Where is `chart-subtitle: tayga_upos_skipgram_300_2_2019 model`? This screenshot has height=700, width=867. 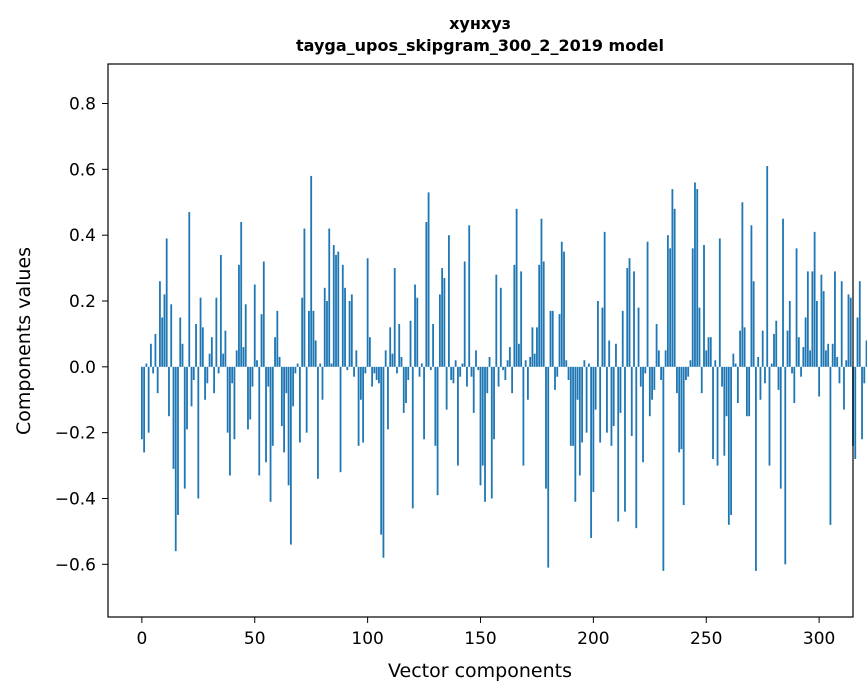 chart-subtitle: tayga_upos_skipgram_300_2_2019 model is located at coordinates (480, 45).